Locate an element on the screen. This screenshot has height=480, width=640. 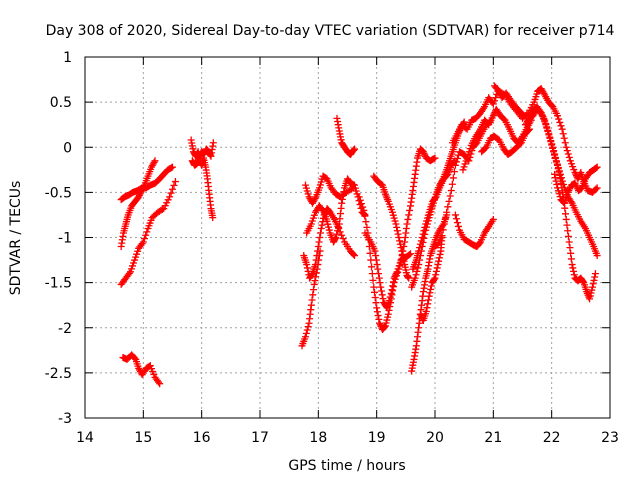
series-p21 is located at coordinates (474, 231).